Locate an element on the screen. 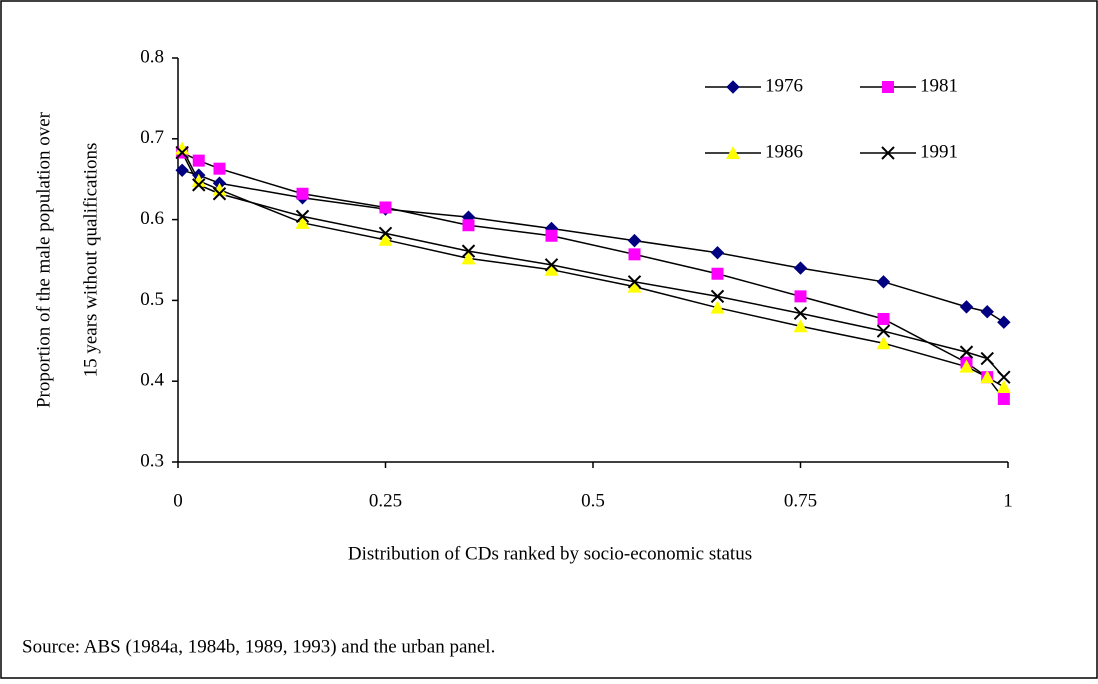 This screenshot has height=684, width=1098. y-tick-label: 0.4 is located at coordinates (152, 380).